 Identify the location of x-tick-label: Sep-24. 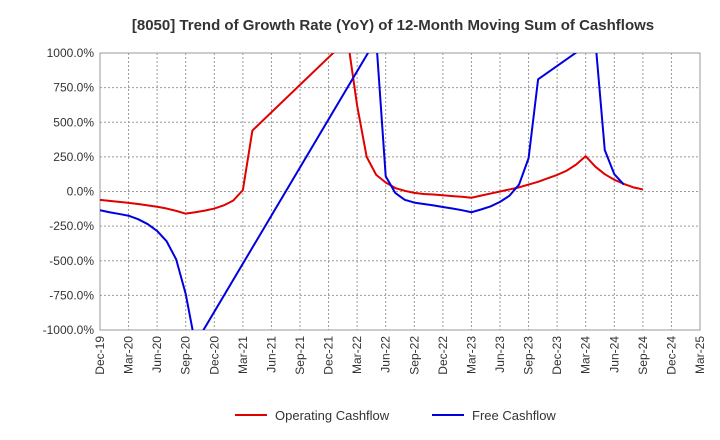
(643, 355).